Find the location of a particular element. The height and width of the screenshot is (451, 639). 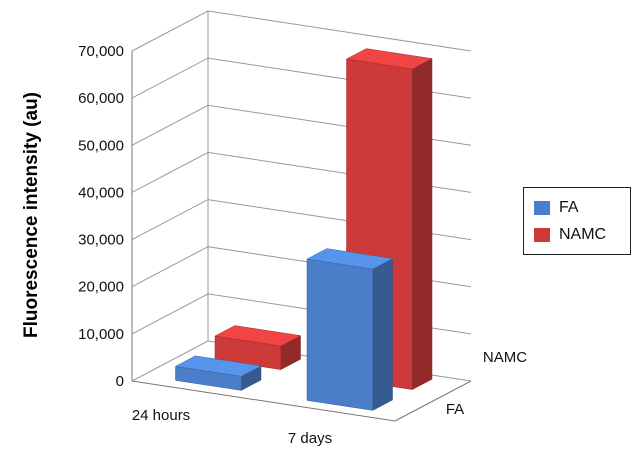

y-tick-label: 10,000 is located at coordinates (101, 334).